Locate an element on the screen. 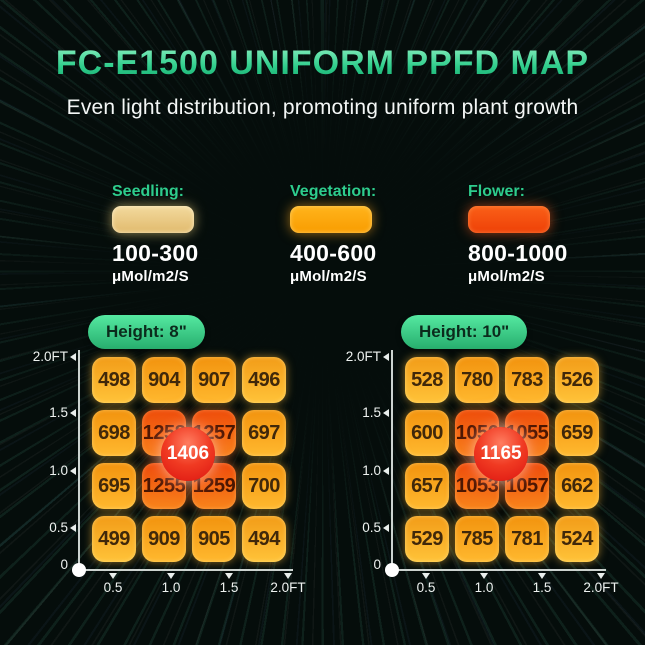 Image resolution: width=645 pixels, height=645 pixels. legend-item-flower: Flower: 800-1000 μMol/m2/S is located at coordinates (533, 234).